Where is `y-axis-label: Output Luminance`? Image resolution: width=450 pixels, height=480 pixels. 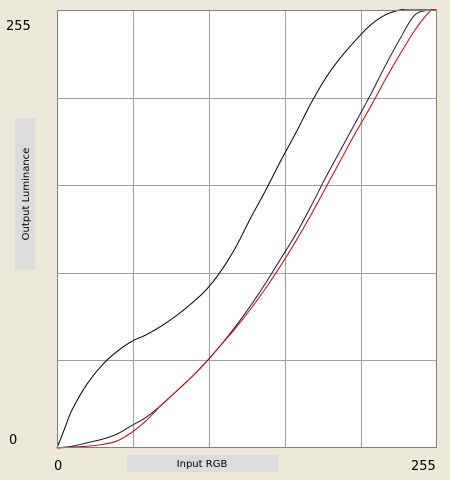 y-axis-label: Output Luminance is located at coordinates (26, 194).